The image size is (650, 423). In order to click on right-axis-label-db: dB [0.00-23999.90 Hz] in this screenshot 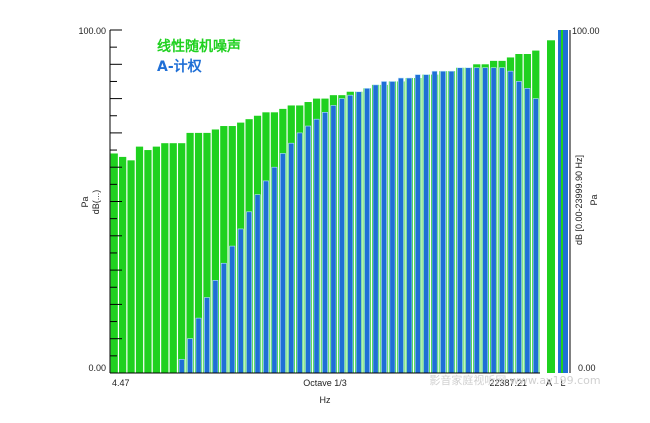, I will do `click(579, 200)`.